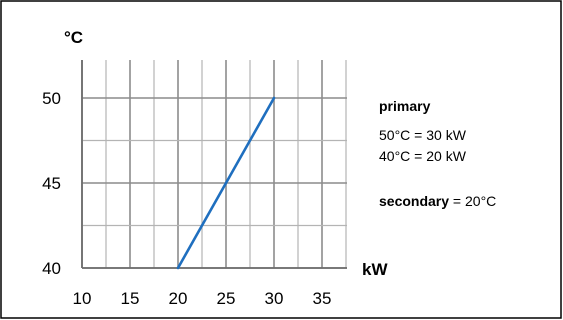 The height and width of the screenshot is (320, 563). Describe the element at coordinates (51, 183) in the screenshot. I see `y-tick-label: 45` at that location.